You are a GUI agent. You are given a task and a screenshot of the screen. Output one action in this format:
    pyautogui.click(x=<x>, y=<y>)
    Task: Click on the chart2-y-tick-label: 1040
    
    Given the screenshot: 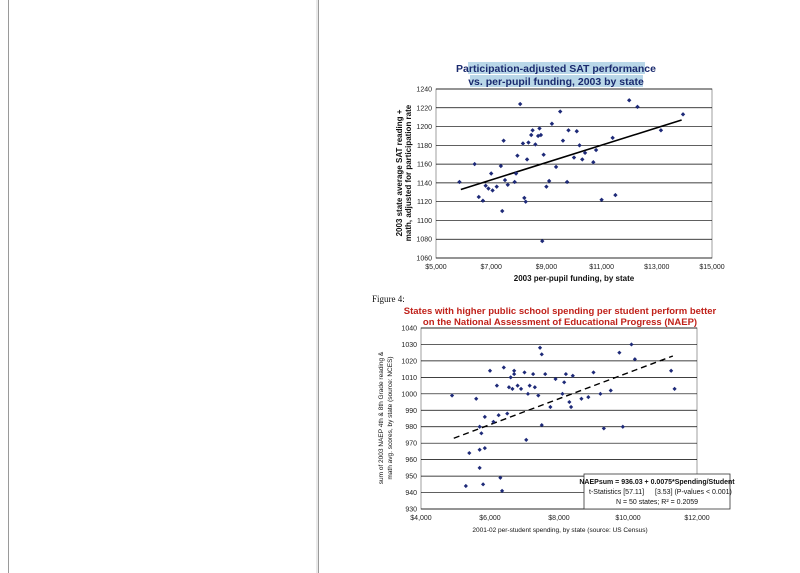 What is the action you would take?
    pyautogui.click(x=409, y=329)
    